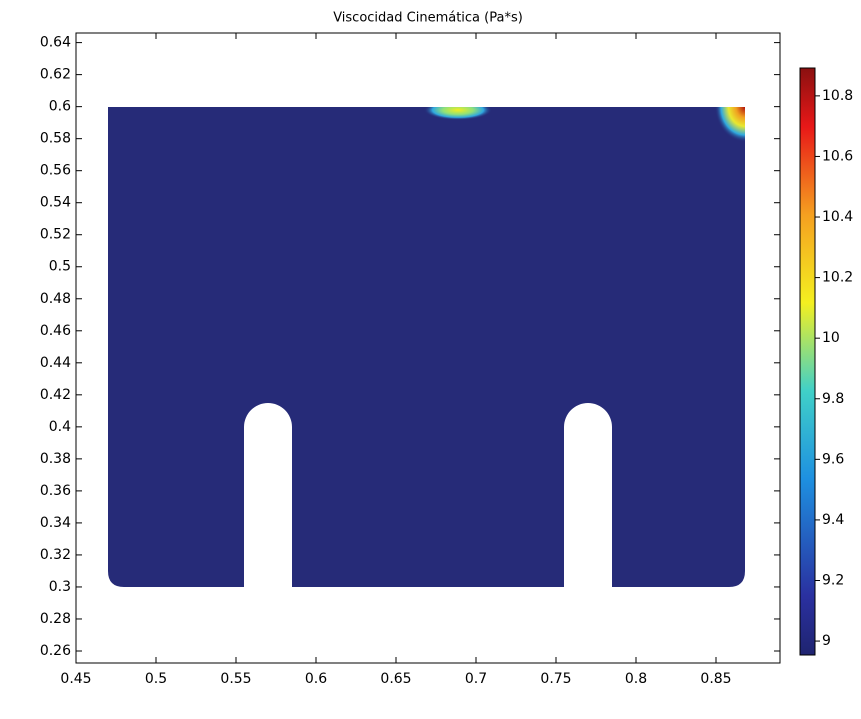 The image size is (861, 719). I want to click on y-tick-label: 0.64, so click(55, 43).